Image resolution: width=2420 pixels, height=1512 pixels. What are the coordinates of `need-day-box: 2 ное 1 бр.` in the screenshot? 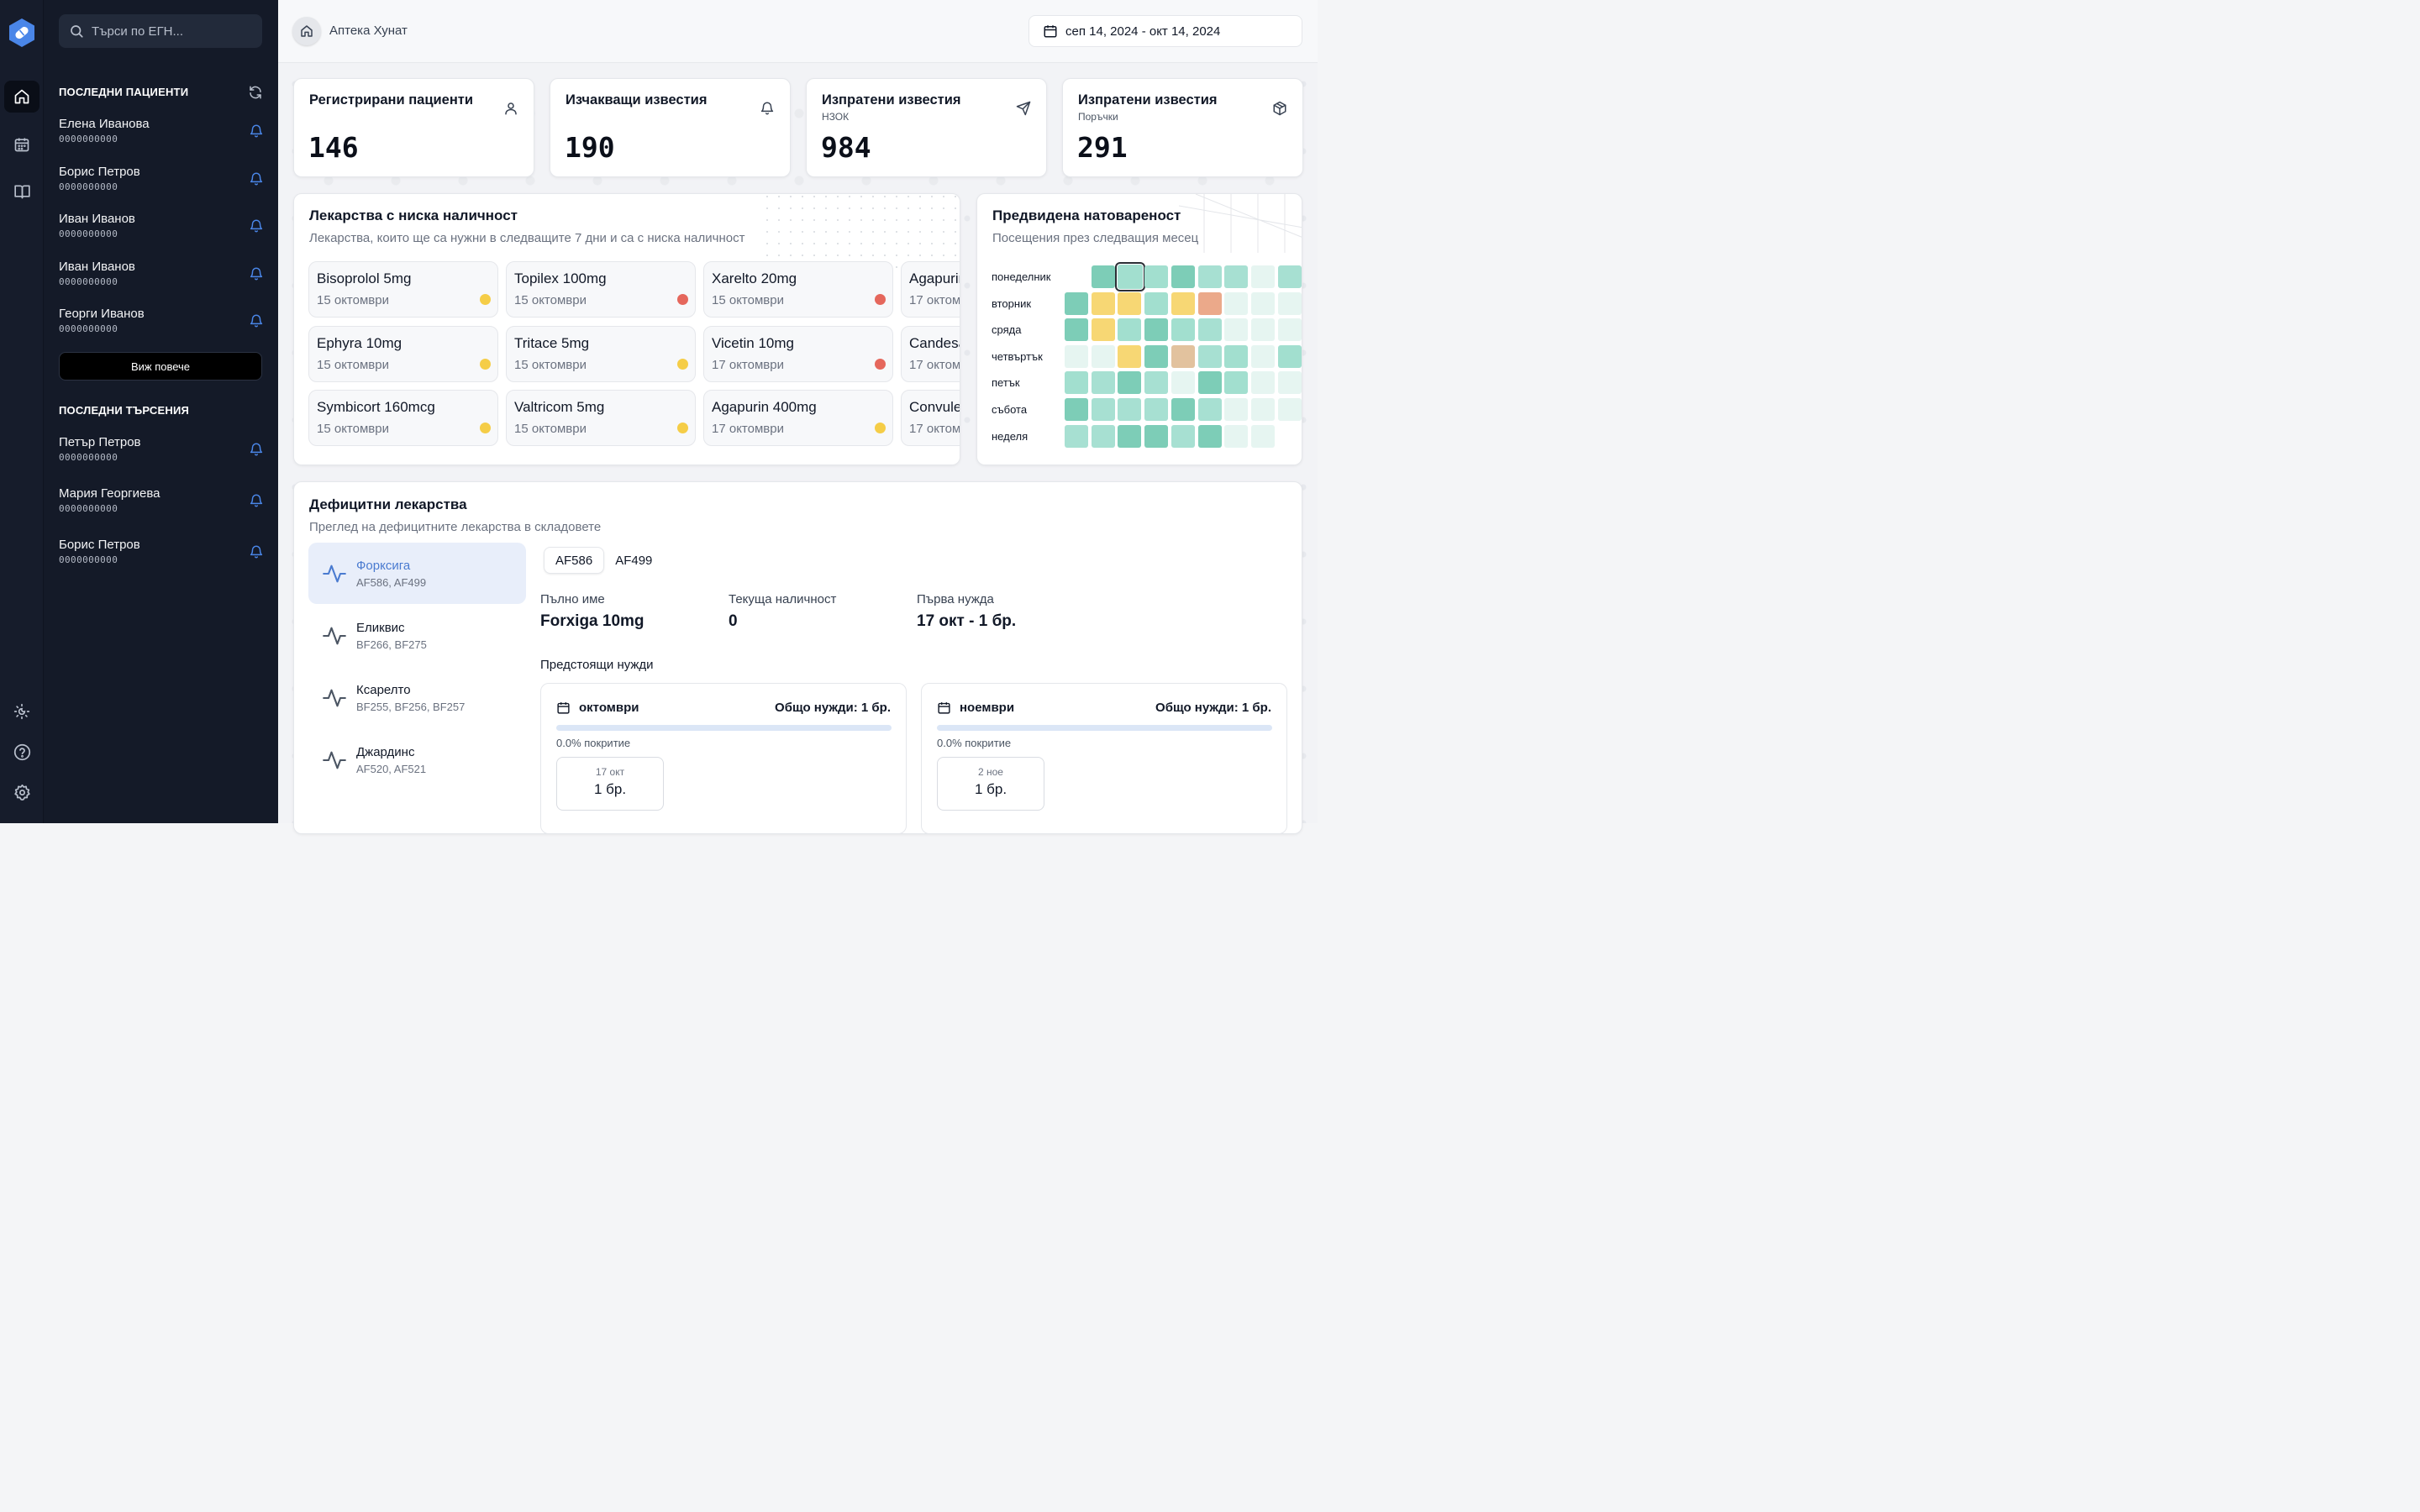 It's located at (991, 784).